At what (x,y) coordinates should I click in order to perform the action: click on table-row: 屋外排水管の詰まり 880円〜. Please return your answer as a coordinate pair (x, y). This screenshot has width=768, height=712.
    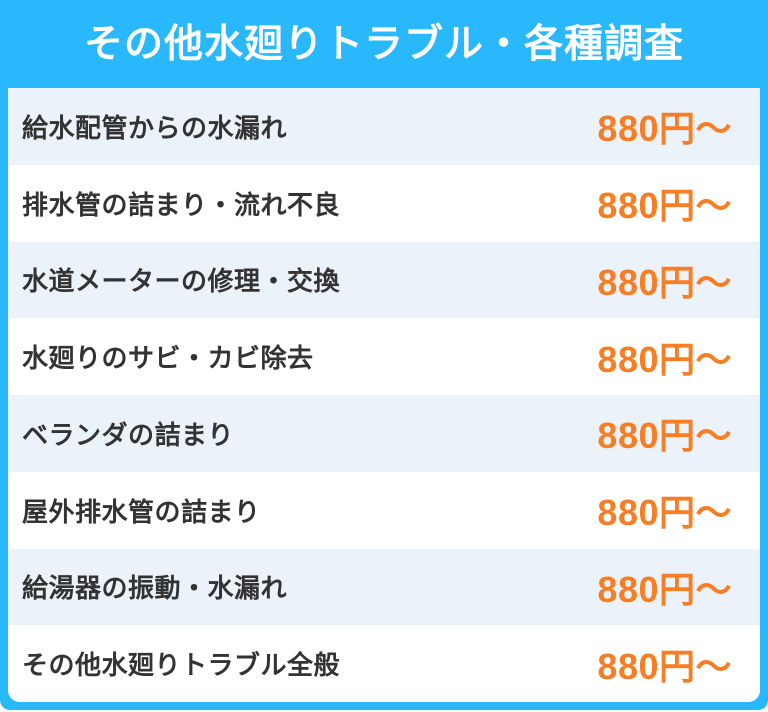
    Looking at the image, I should click on (384, 510).